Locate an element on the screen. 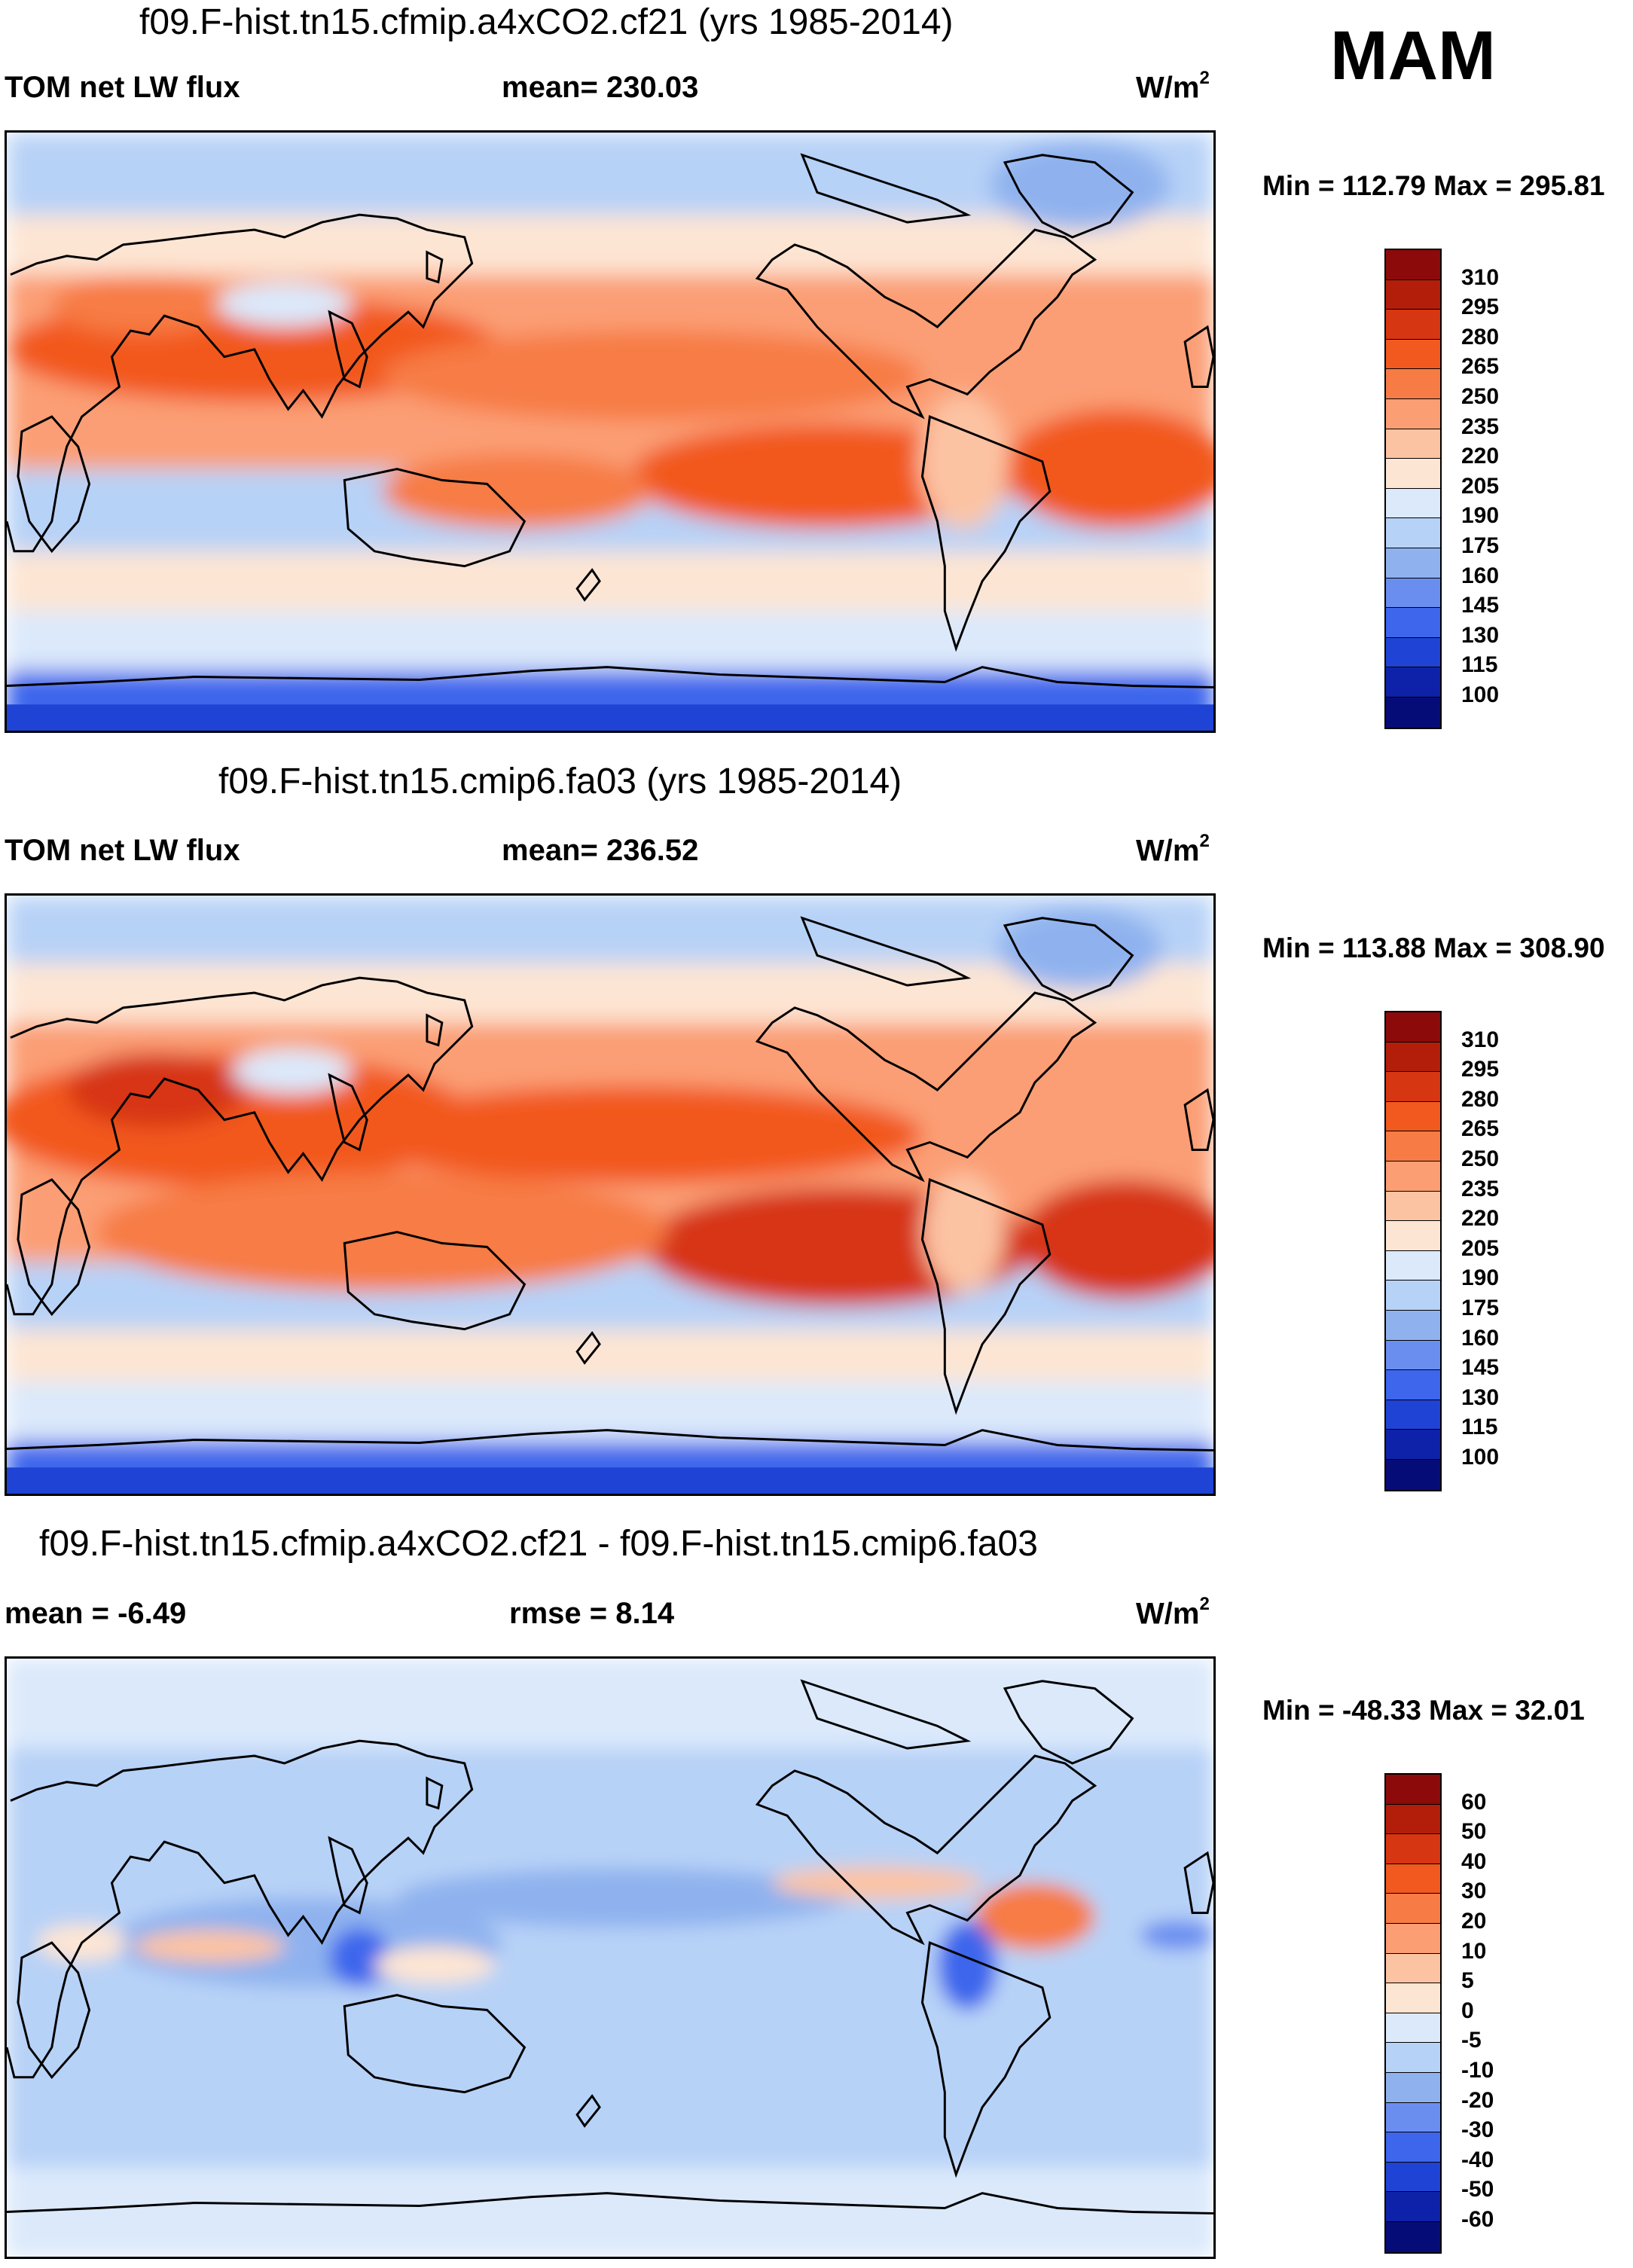 This screenshot has height=2268, width=1633. panel-1-colorbar-label: 310 is located at coordinates (1480, 277).